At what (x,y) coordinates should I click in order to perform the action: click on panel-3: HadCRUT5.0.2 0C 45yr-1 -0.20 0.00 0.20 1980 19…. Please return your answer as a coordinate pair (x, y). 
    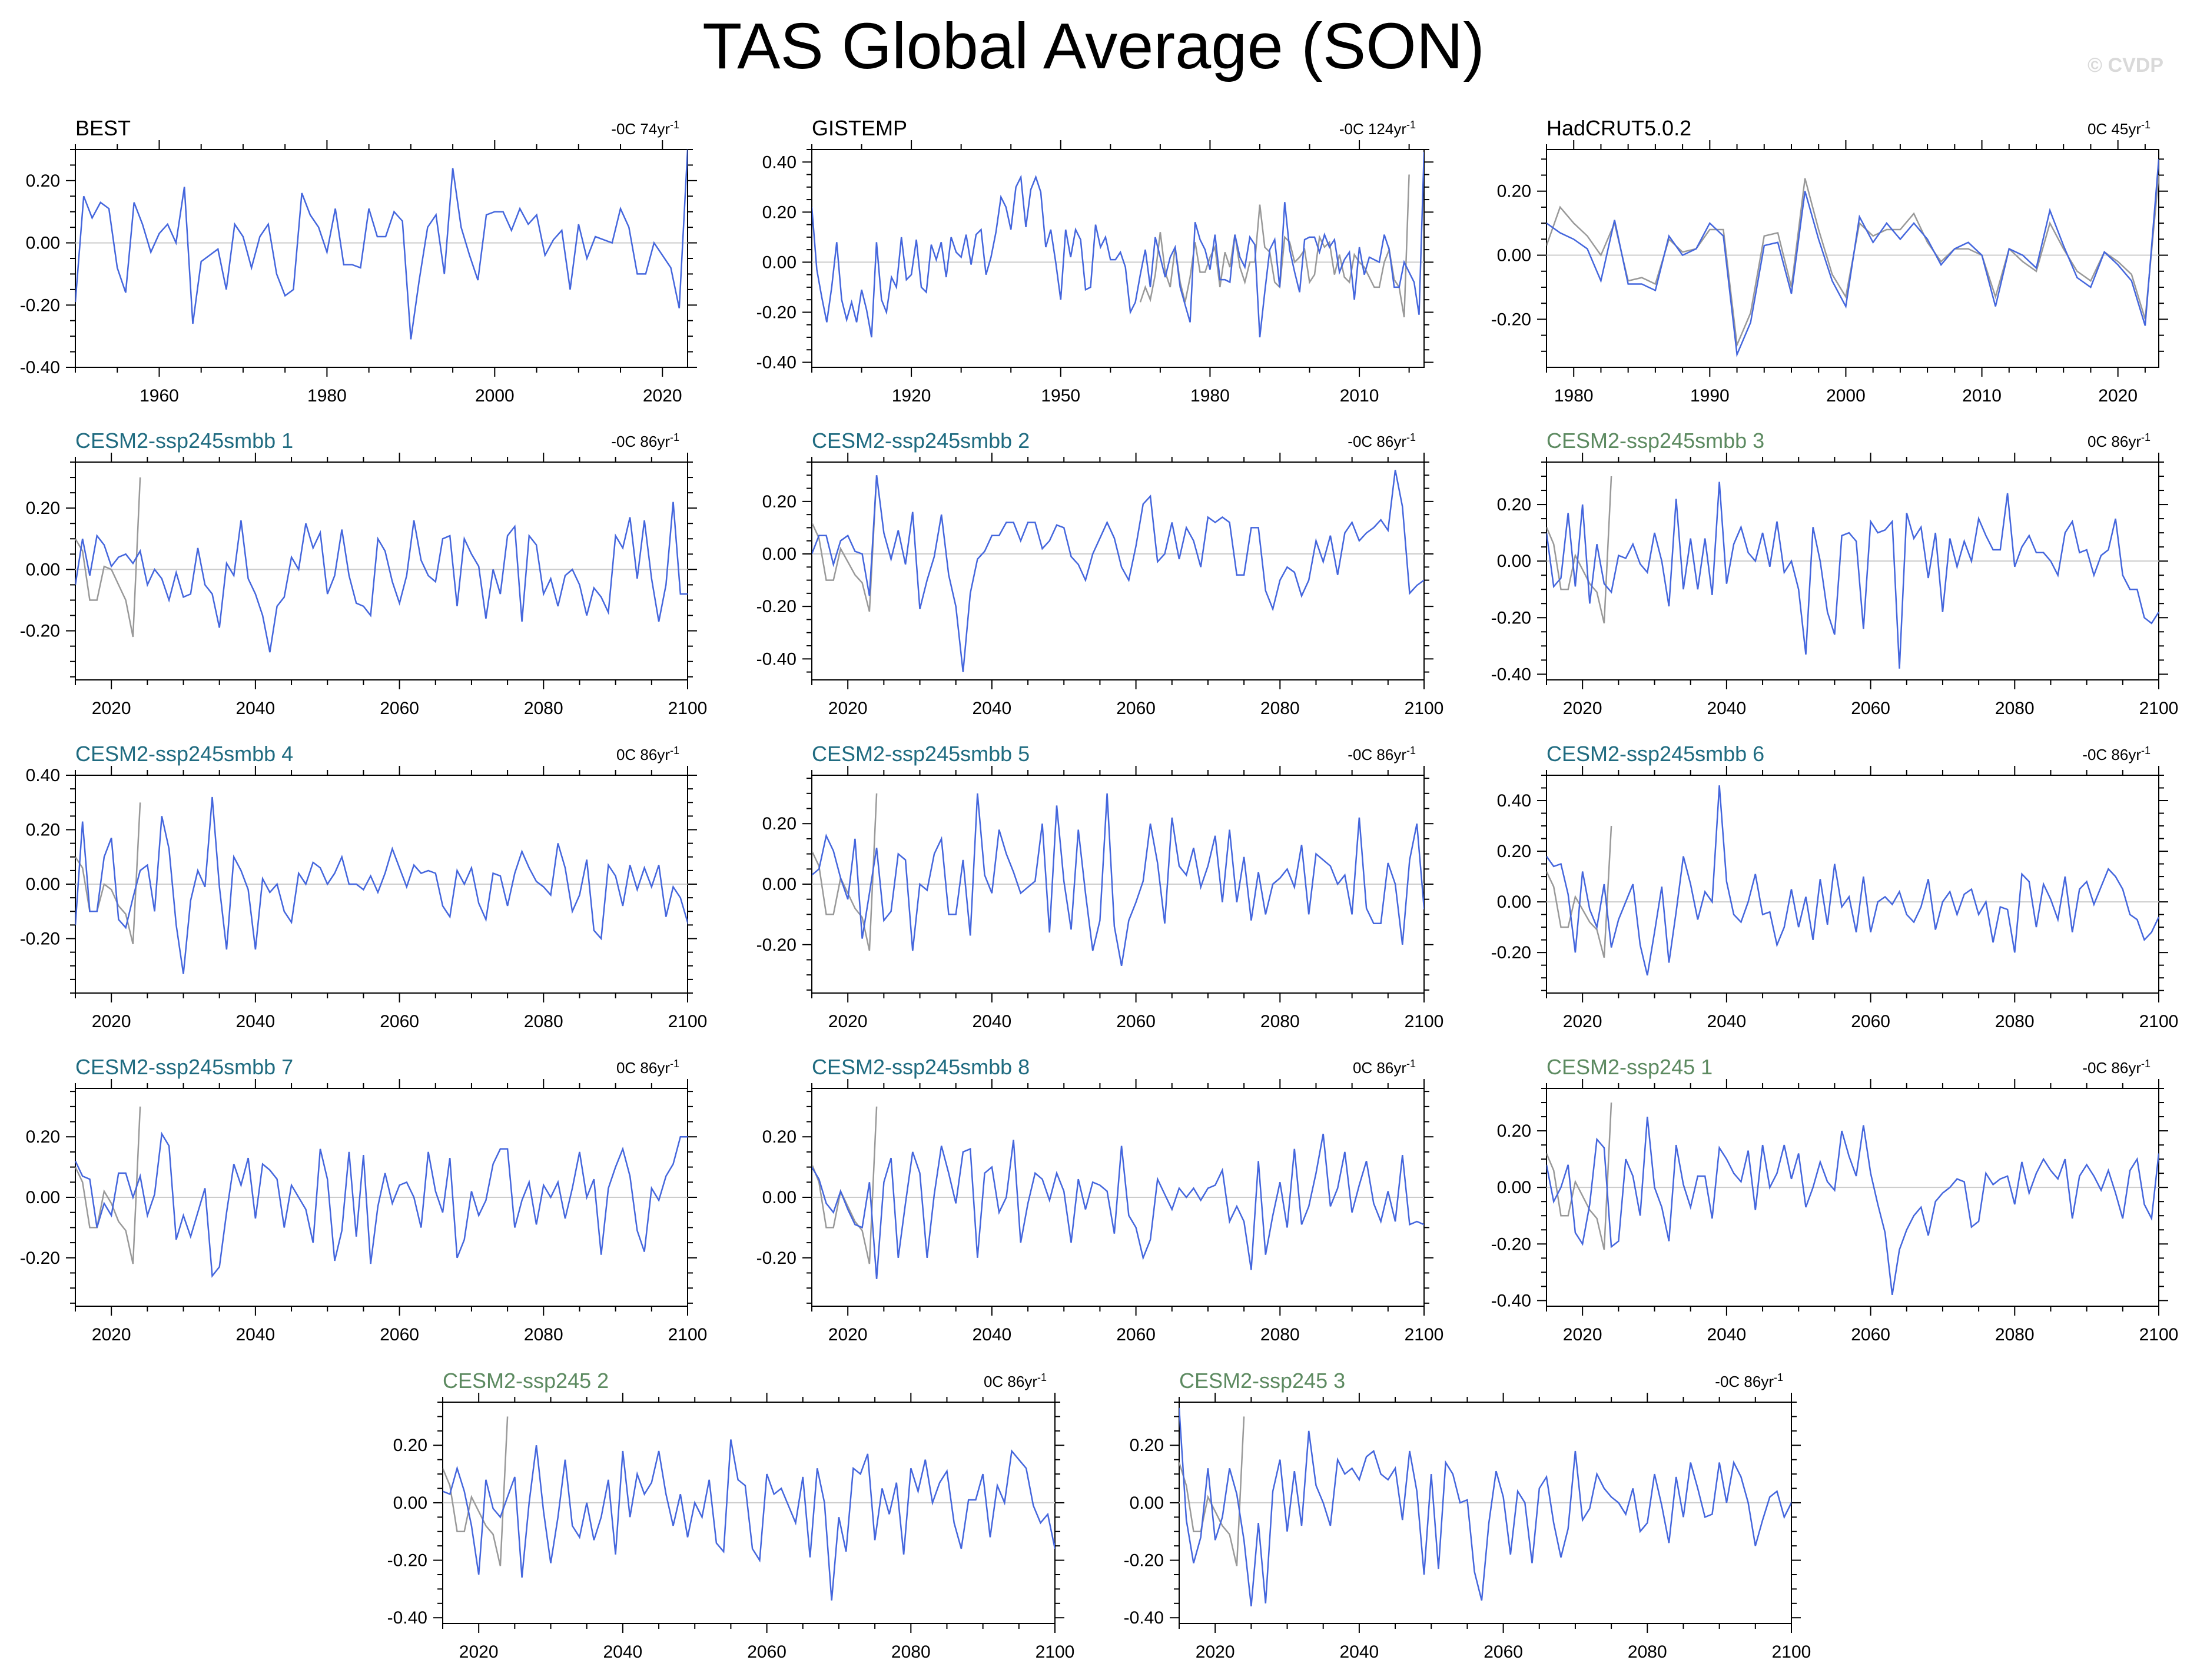
    Looking at the image, I should click on (1830, 261).